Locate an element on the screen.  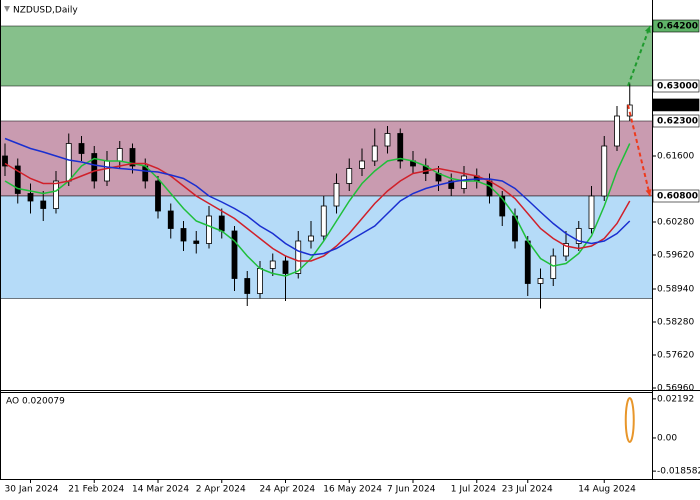
x-tick-label: 23 Jul 2024 is located at coordinates (527, 490).